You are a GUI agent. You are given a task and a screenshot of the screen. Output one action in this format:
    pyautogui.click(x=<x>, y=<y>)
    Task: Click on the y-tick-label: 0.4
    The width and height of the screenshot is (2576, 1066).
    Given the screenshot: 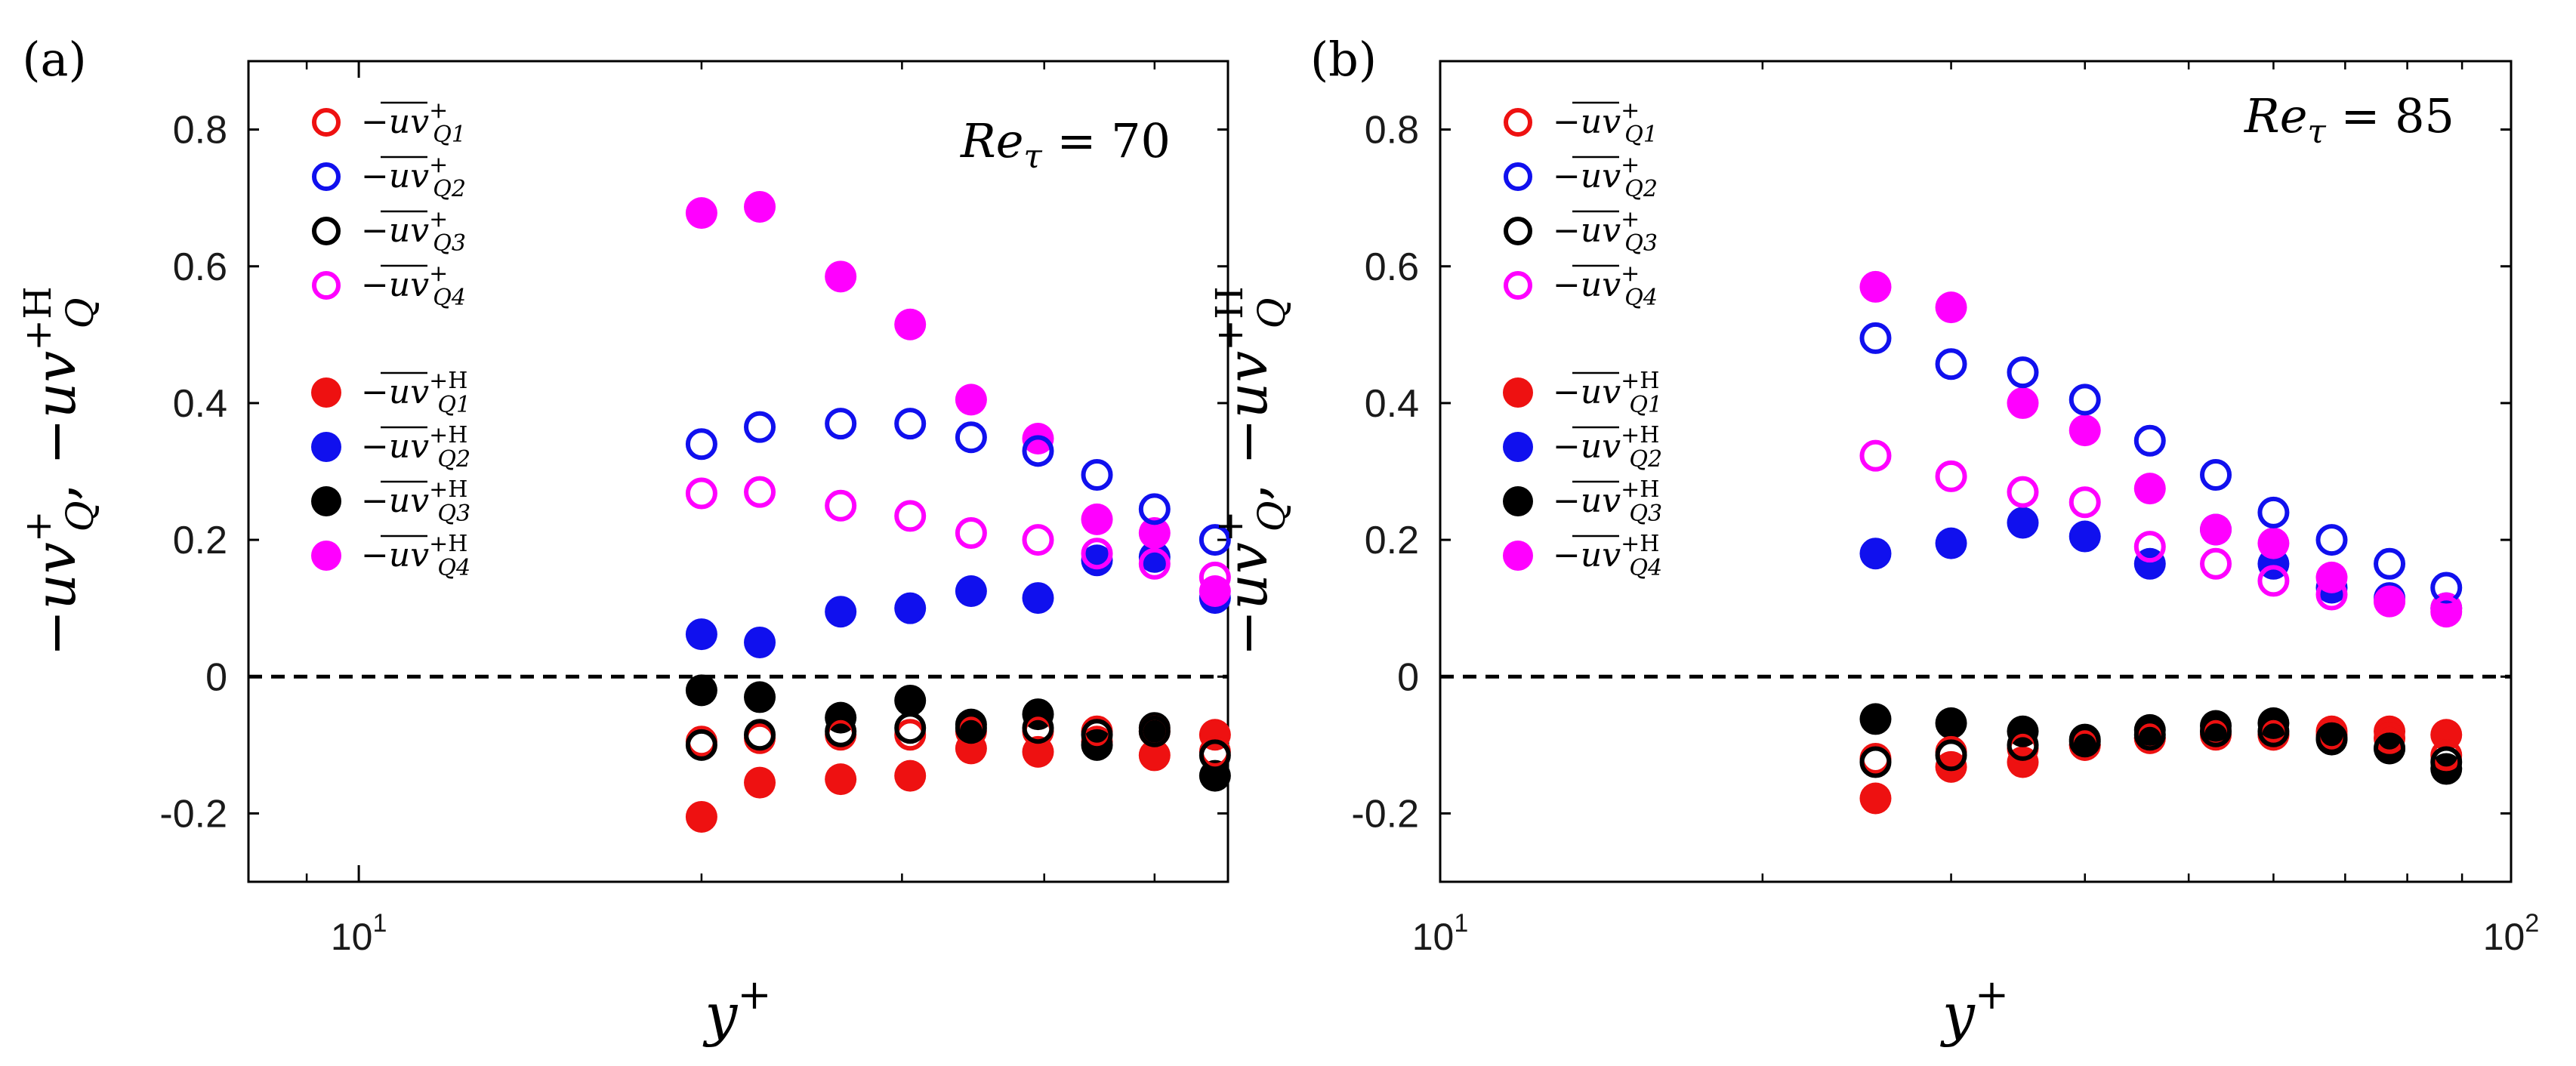 What is the action you would take?
    pyautogui.click(x=200, y=404)
    